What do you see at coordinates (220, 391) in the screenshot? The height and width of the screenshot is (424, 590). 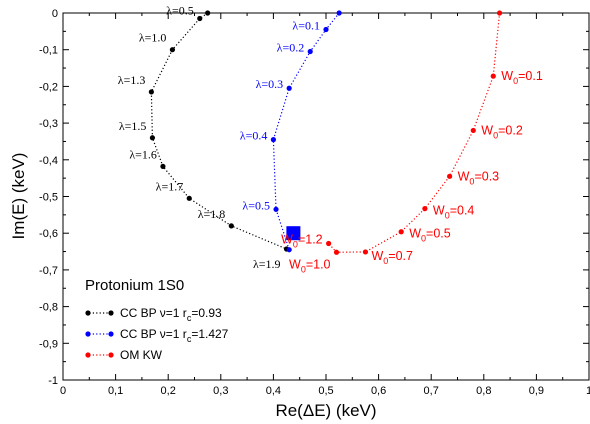 I see `x-tick-label: 0,3` at bounding box center [220, 391].